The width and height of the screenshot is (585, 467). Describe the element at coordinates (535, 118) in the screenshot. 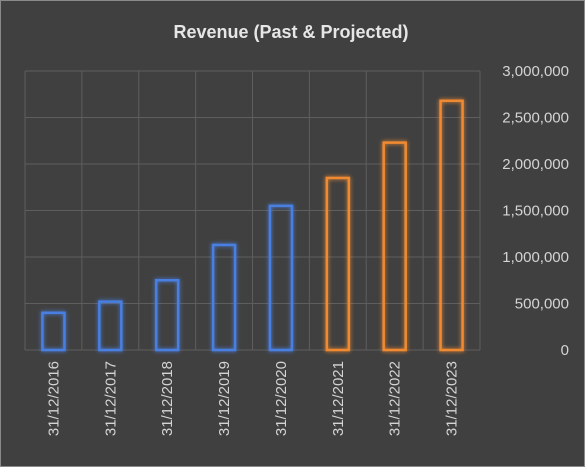

I see `y-tick-label: 2,500,000` at that location.